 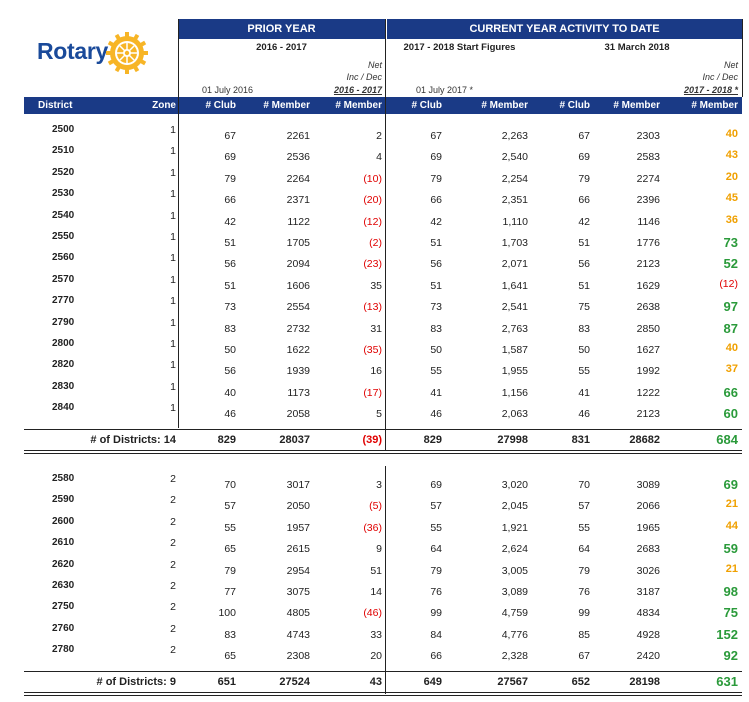 I want to click on cell-pc: 55, so click(x=230, y=527).